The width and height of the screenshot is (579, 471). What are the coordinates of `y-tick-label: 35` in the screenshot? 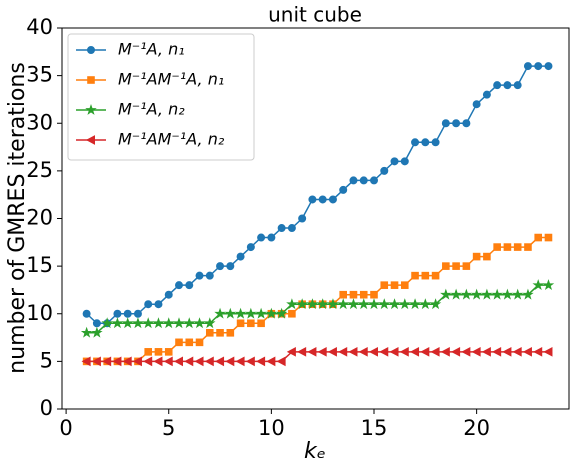 It's located at (39, 75).